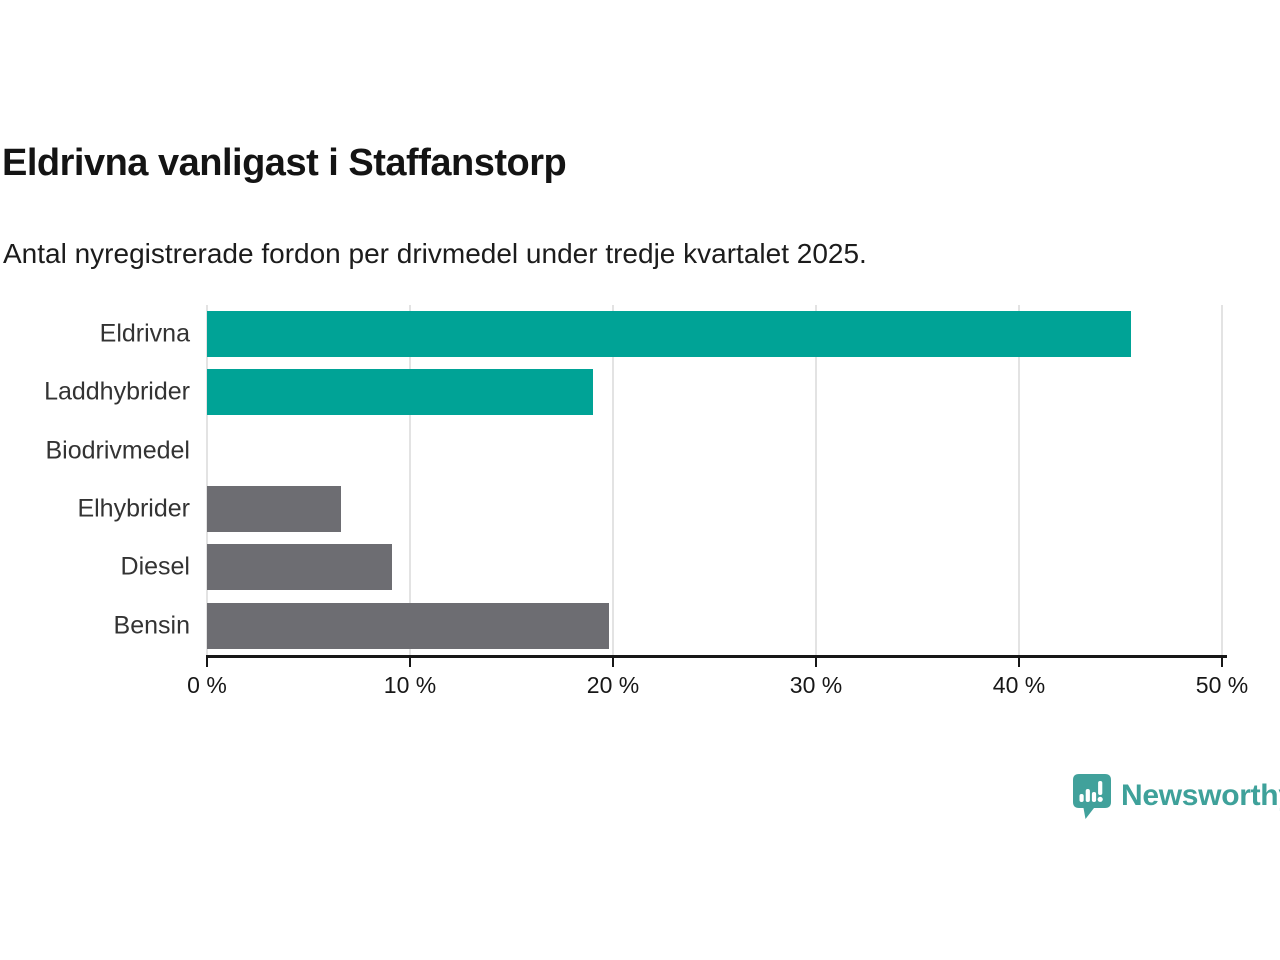 The image size is (1280, 960). What do you see at coordinates (274, 509) in the screenshot?
I see `bar-elhybrider` at bounding box center [274, 509].